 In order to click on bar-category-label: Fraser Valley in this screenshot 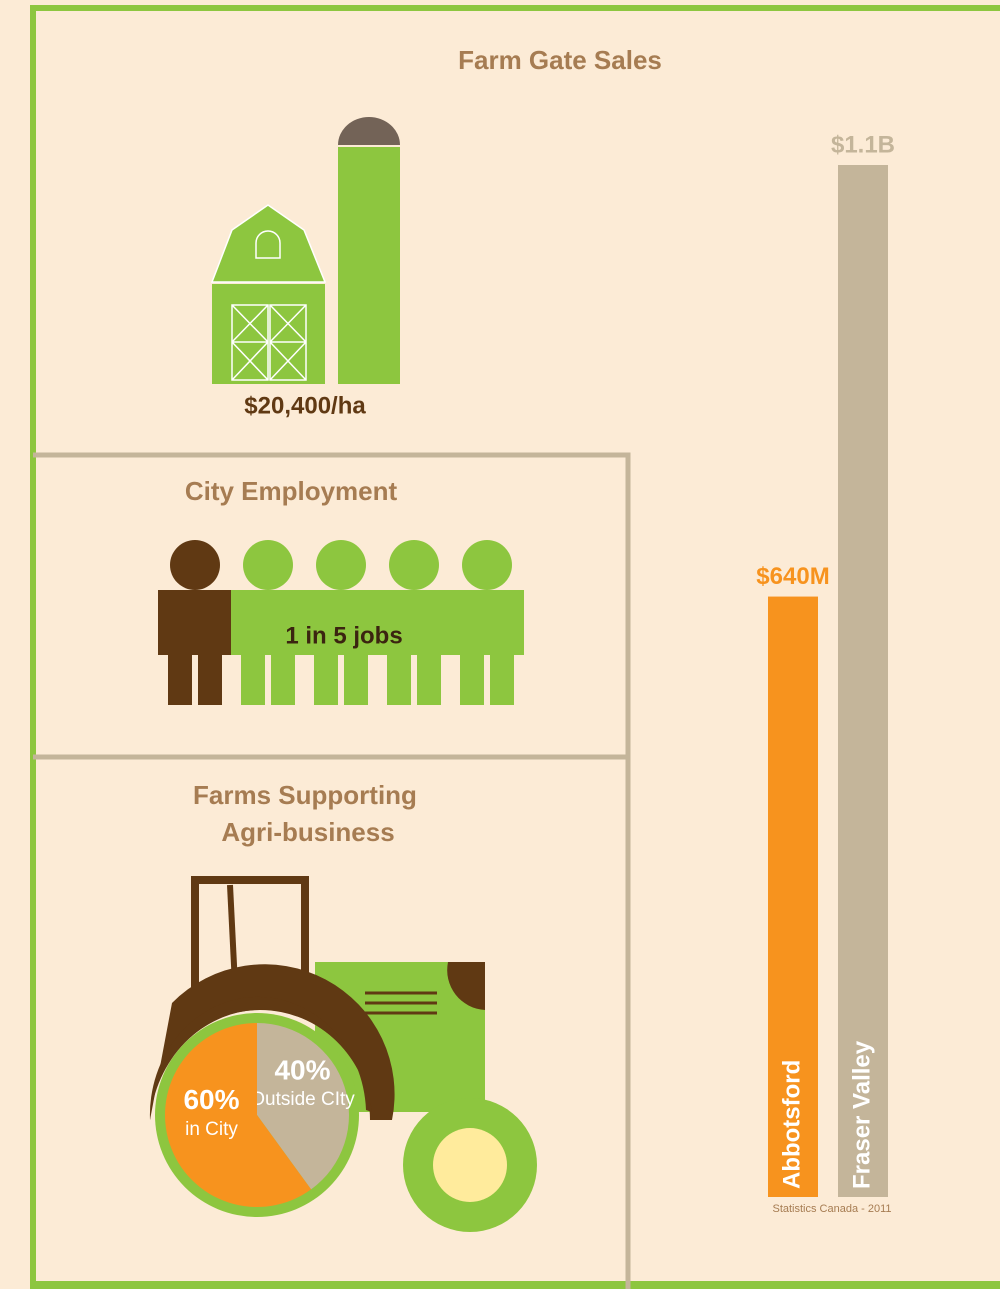, I will do `click(861, 1114)`.